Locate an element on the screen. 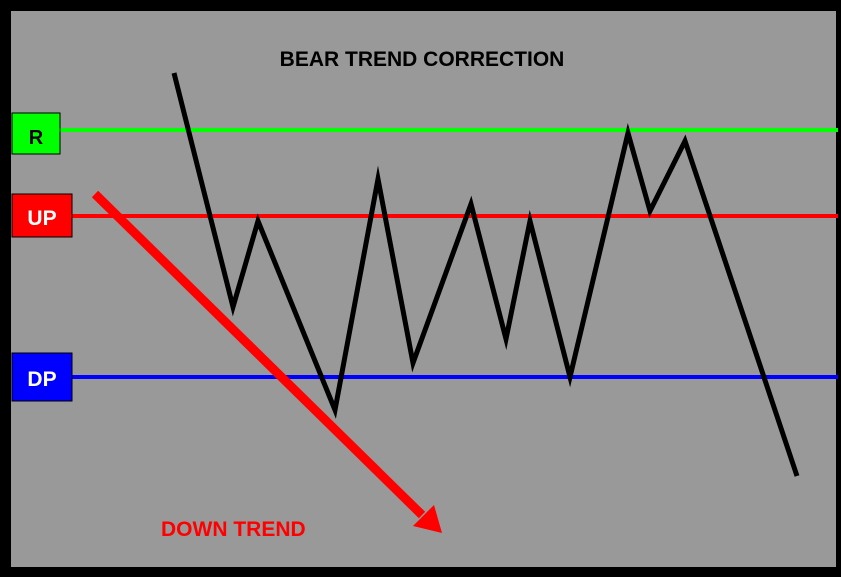 This screenshot has height=577, width=841. diagram-title: BEAR TREND CORRECTION is located at coordinates (422, 59).